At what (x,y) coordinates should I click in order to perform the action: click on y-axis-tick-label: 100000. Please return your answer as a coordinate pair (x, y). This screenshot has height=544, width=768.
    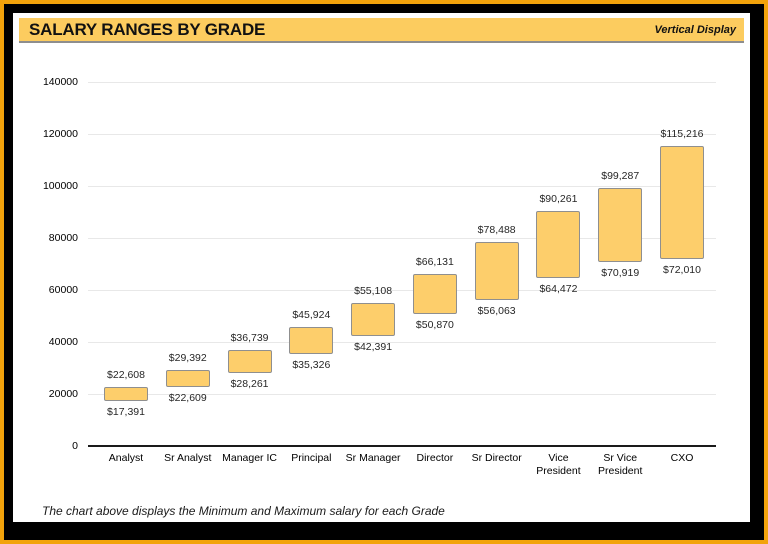
    Looking at the image, I should click on (60, 185).